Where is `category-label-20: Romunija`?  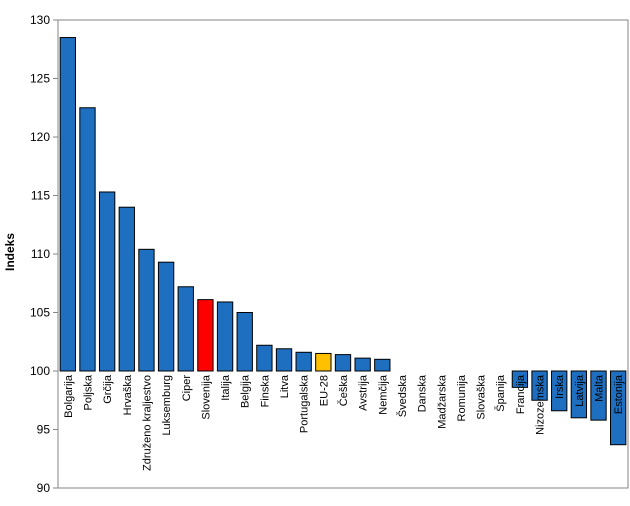
category-label-20: Romunija is located at coordinates (462, 397).